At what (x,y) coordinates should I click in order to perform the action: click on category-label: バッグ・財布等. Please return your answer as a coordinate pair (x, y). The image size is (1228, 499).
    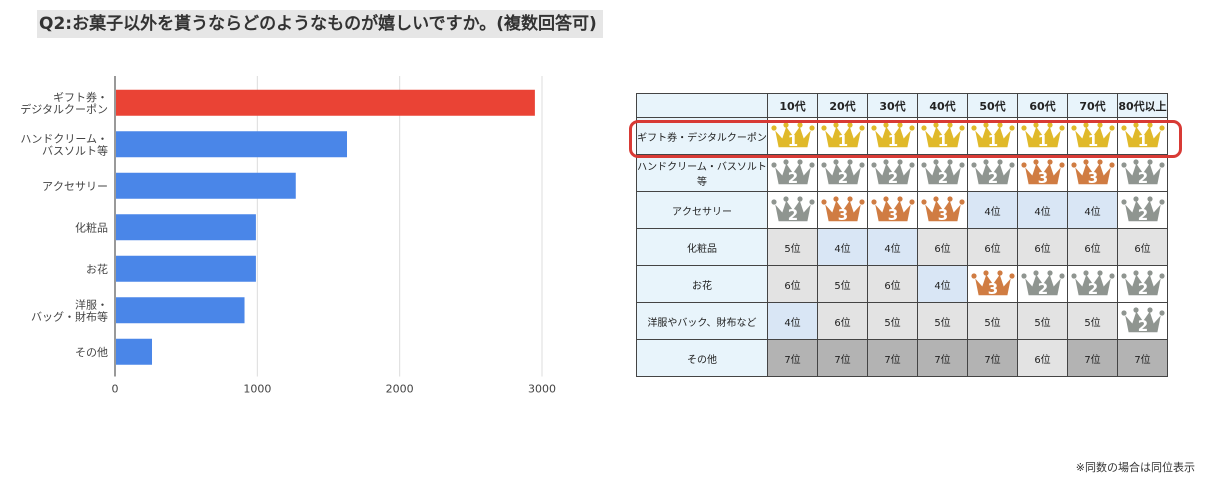
    Looking at the image, I should click on (69, 316).